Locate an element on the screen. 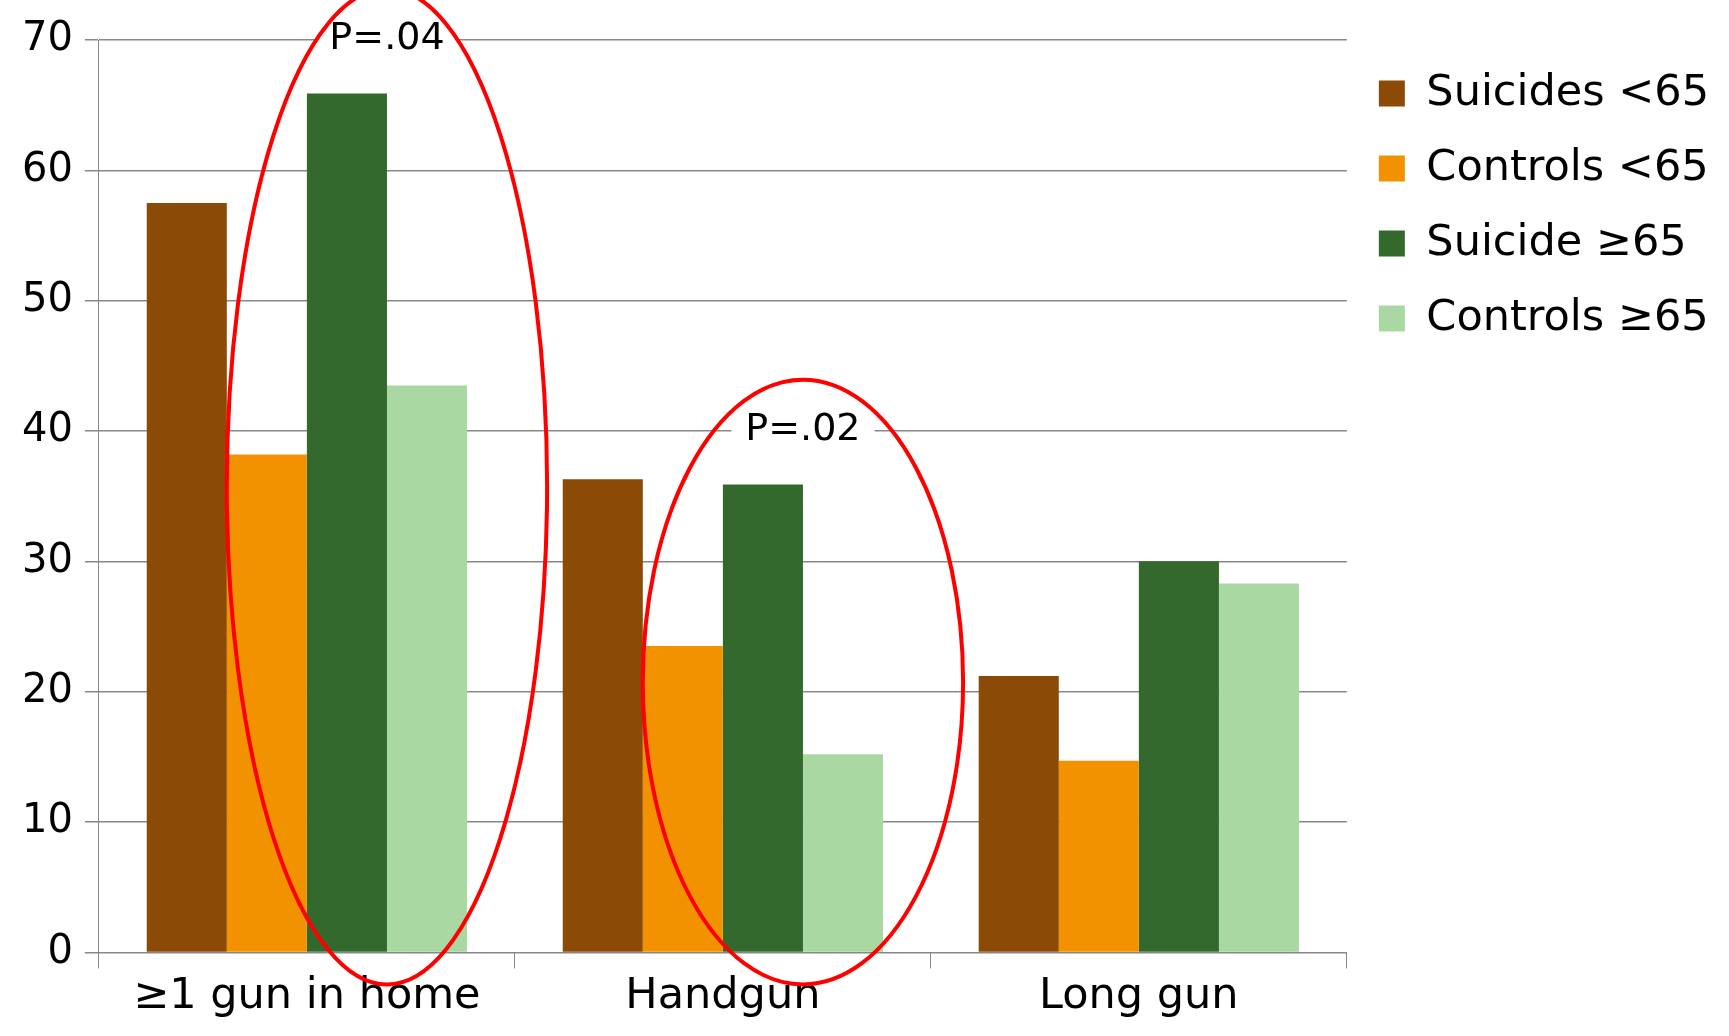 The height and width of the screenshot is (1036, 1729). annotation: P=.04 is located at coordinates (387, 35).